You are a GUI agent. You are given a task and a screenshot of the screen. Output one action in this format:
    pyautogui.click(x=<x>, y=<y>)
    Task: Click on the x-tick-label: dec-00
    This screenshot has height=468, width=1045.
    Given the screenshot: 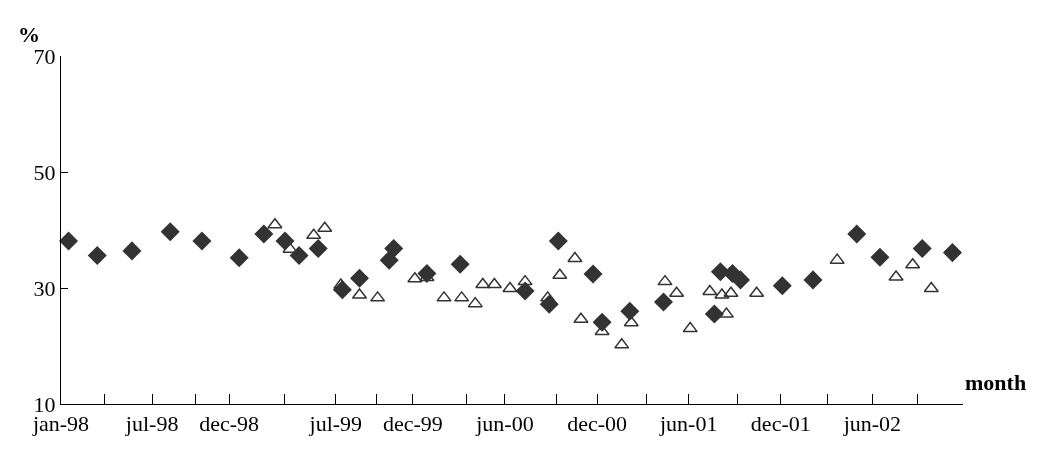 What is the action you would take?
    pyautogui.click(x=597, y=424)
    